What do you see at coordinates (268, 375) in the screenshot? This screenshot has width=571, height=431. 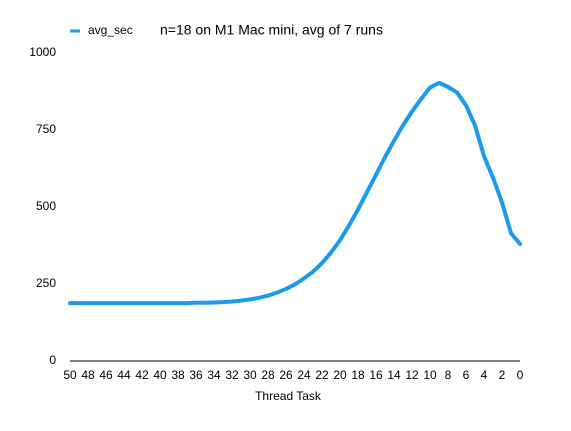 I see `x-tick-label: 28` at bounding box center [268, 375].